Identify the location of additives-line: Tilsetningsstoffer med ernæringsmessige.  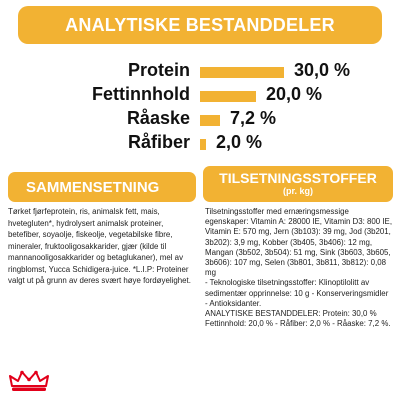
(277, 211).